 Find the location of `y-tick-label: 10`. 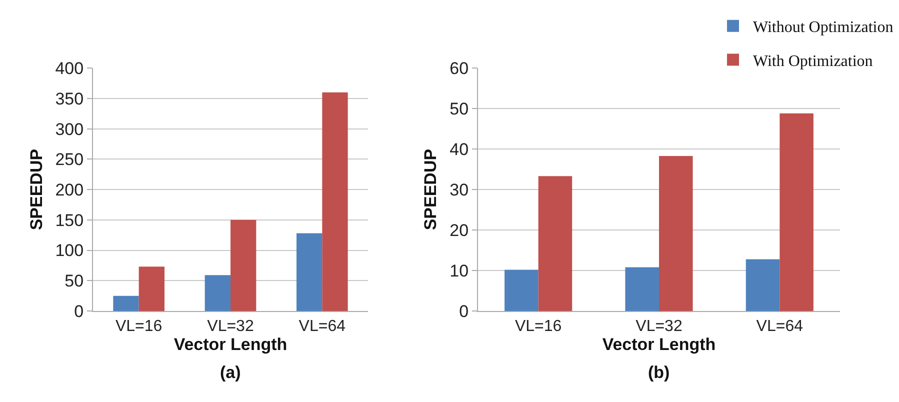

y-tick-label: 10 is located at coordinates (459, 270).